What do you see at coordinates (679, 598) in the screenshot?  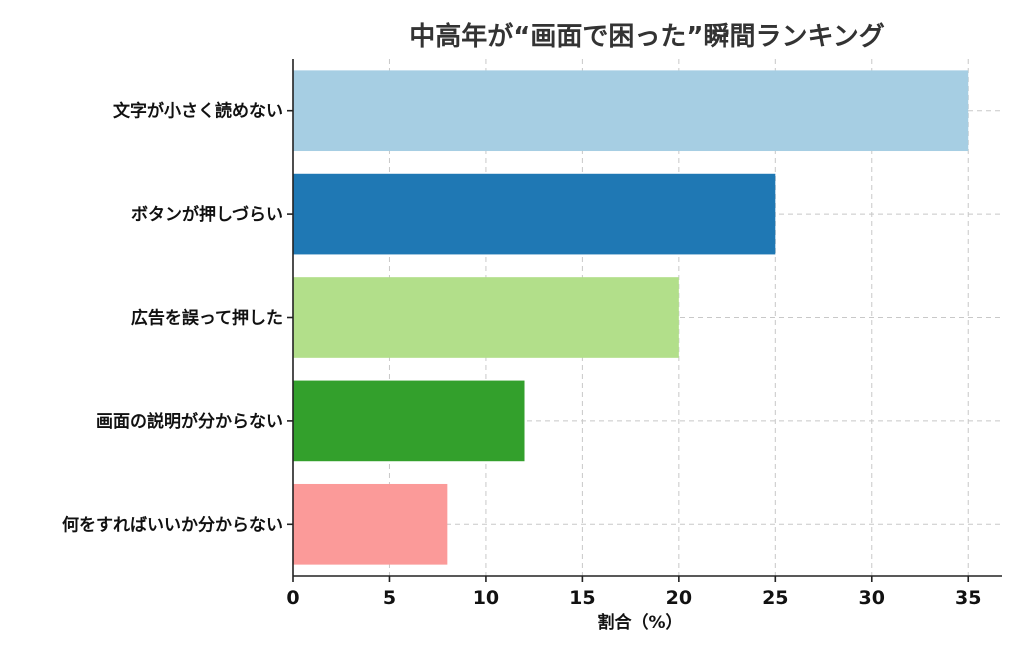 I see `x-tick-label-20: 20` at bounding box center [679, 598].